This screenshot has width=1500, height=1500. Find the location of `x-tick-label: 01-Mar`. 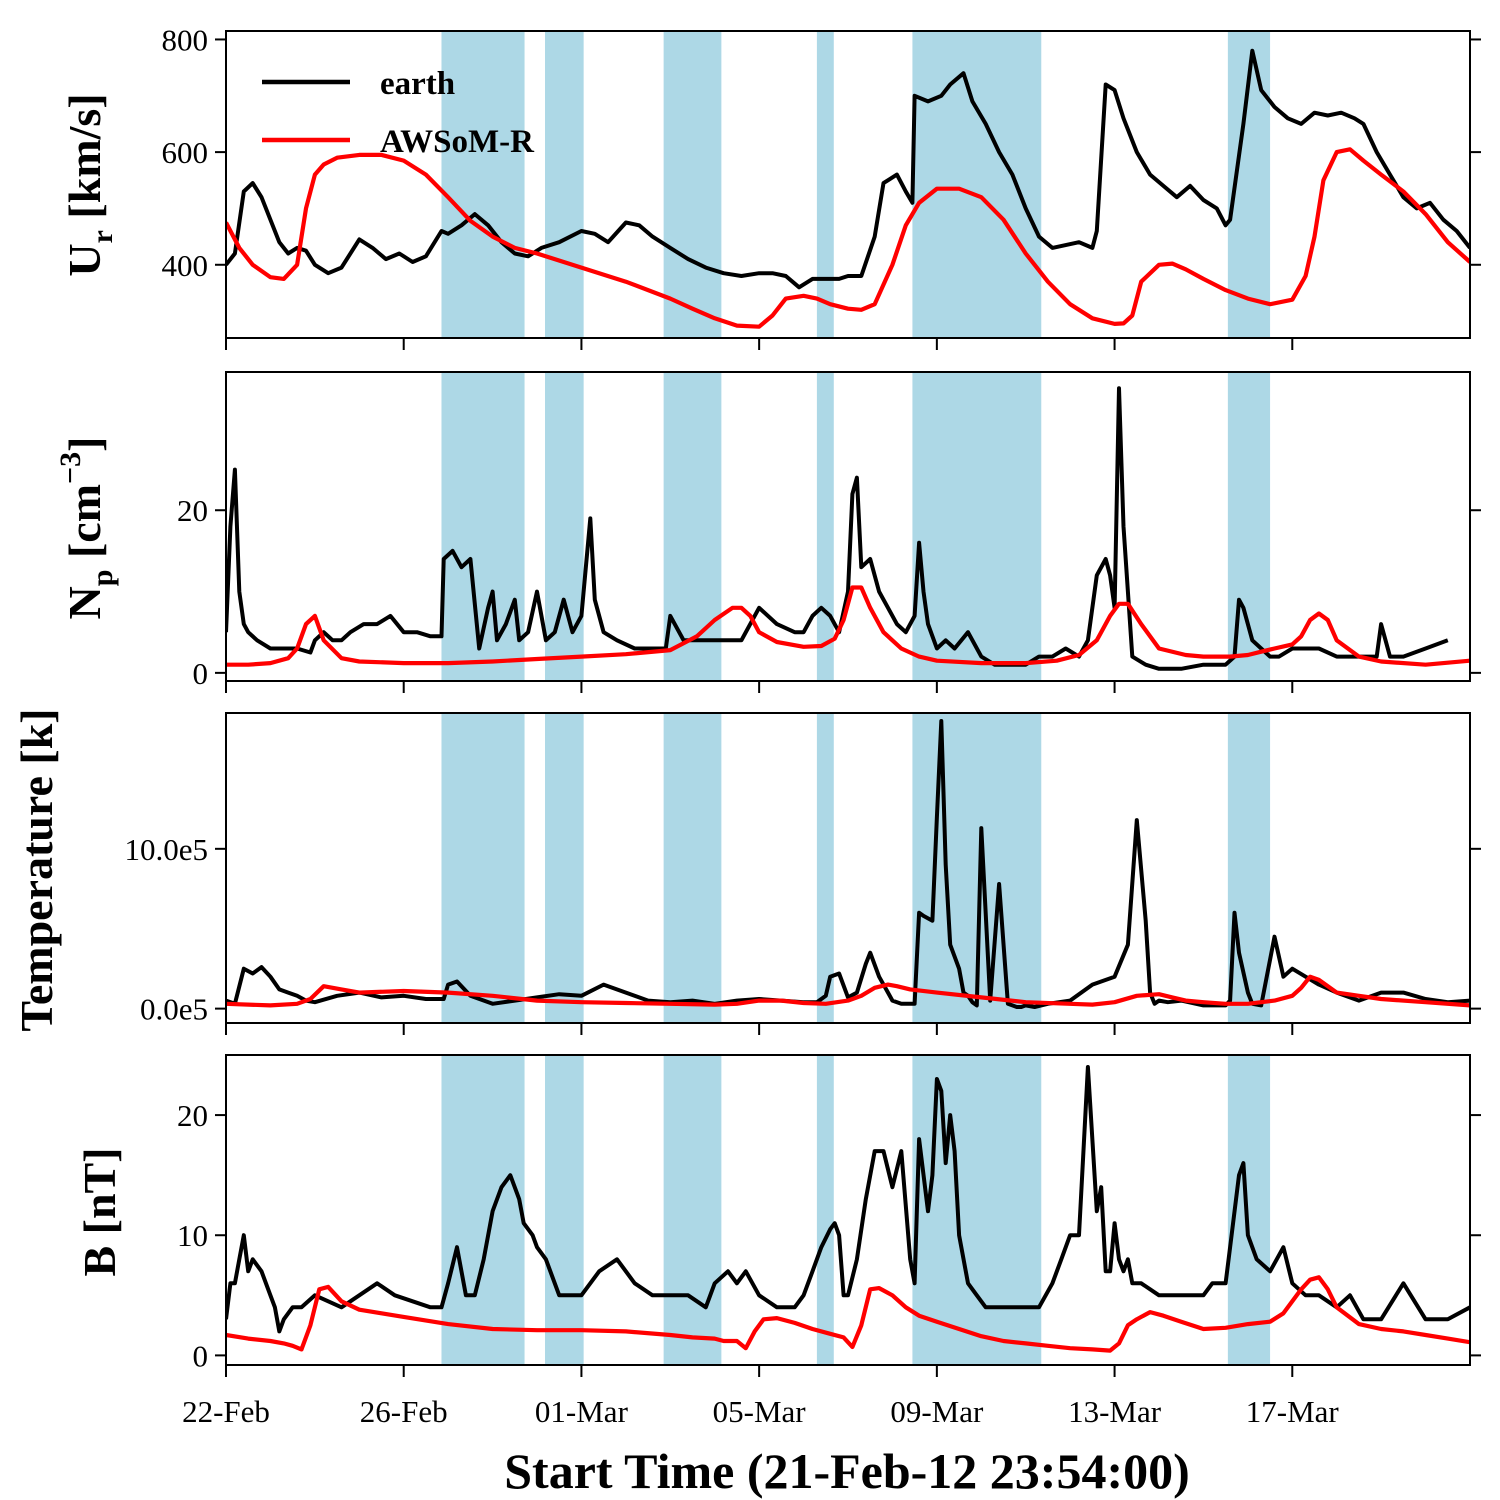

x-tick-label: 01-Mar is located at coordinates (582, 1411).